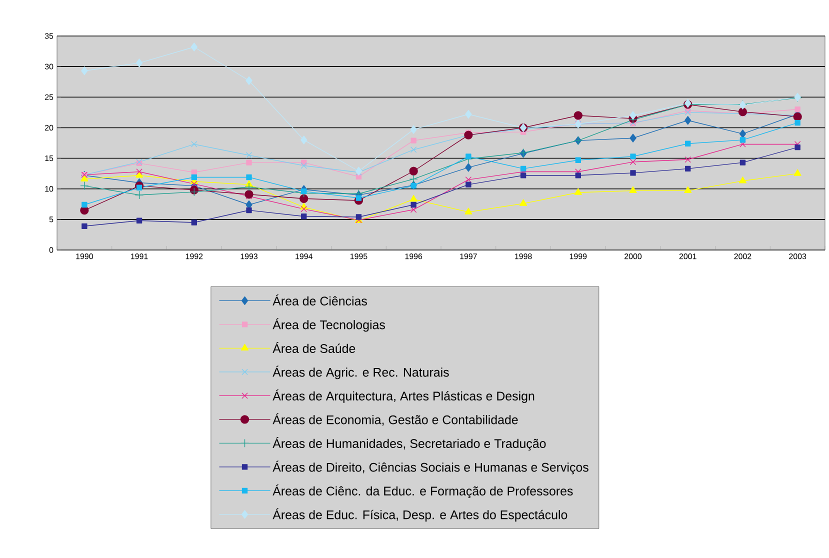  What do you see at coordinates (328, 325) in the screenshot?
I see `legend-label: Área de Tecnologias` at bounding box center [328, 325].